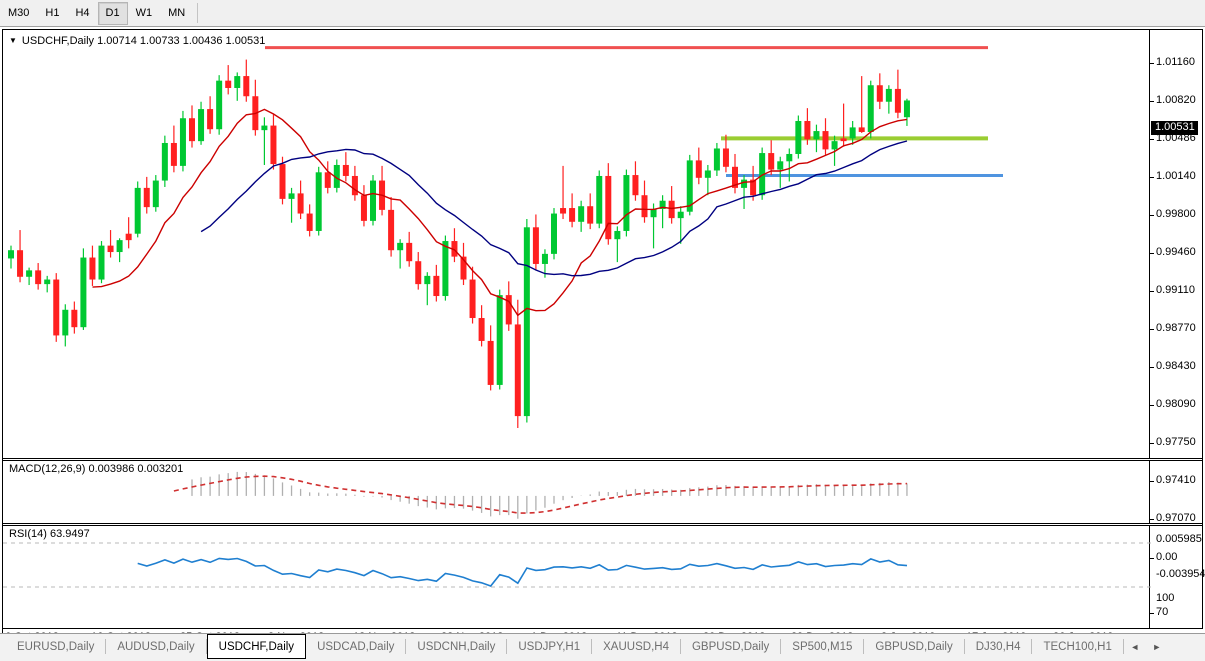 This screenshot has width=1205, height=661. Describe the element at coordinates (1176, 214) in the screenshot. I see `price-tick-label: 0.99800` at that location.